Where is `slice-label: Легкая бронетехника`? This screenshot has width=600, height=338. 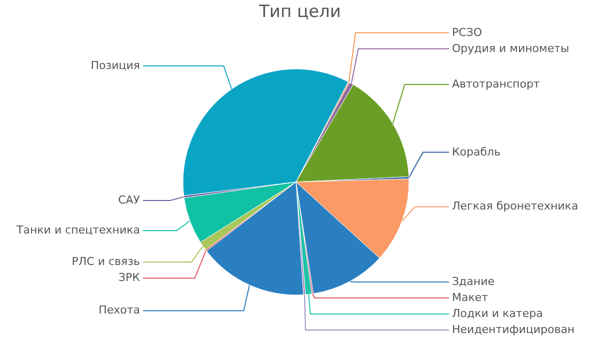
slice-label: Легкая бронетехника is located at coordinates (515, 206).